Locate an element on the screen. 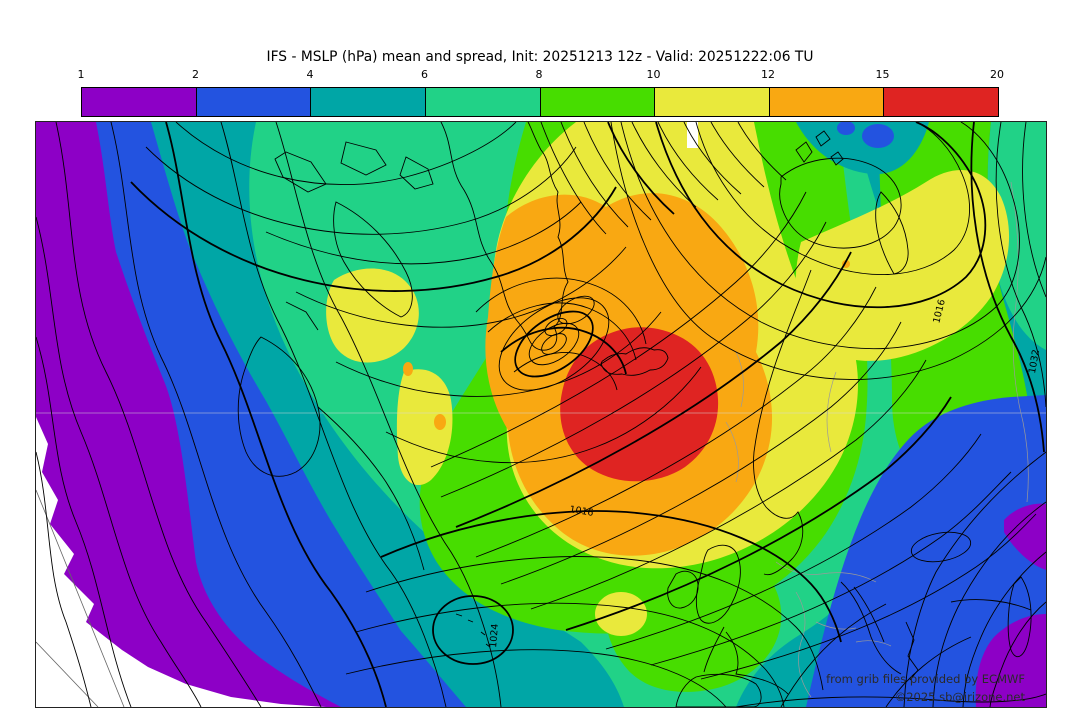 The image size is (1080, 718). coastline-hudson-bay is located at coordinates (279, 406).